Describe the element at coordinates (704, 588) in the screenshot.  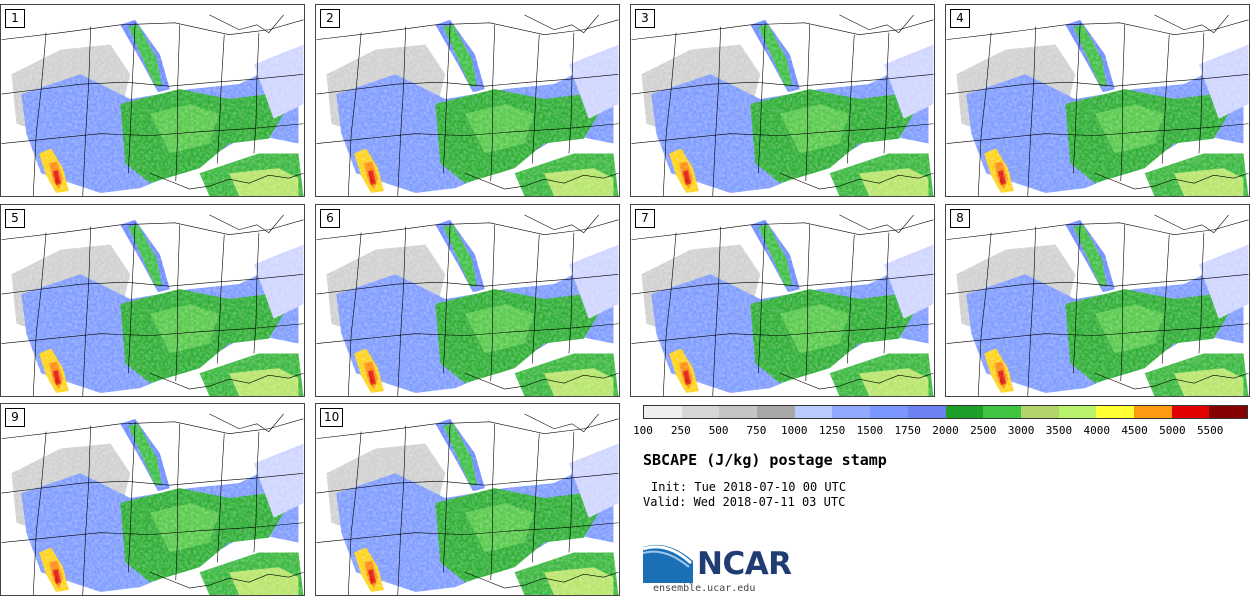
I see `logo-url: ensemble.ucar.edu` at that location.